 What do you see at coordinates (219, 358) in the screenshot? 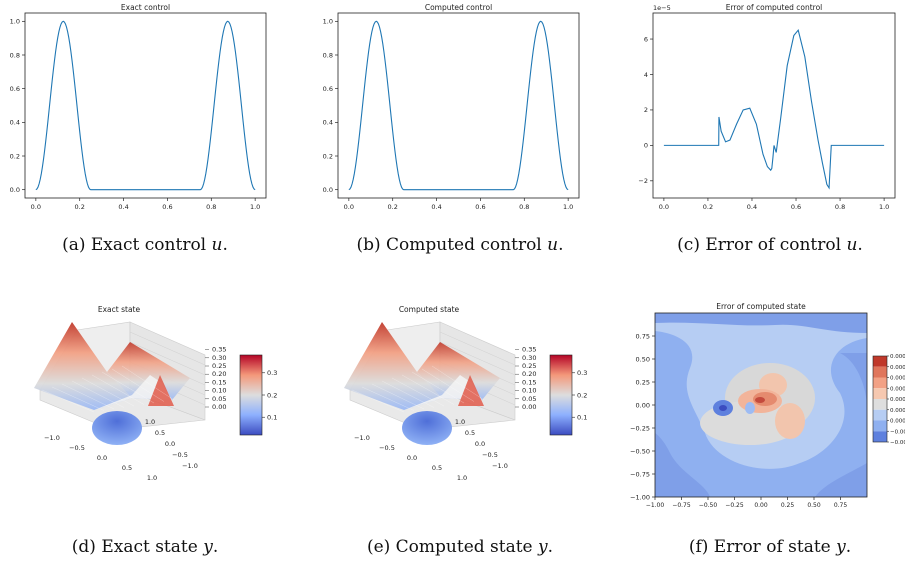
I see `z-tick-label: 0.30` at bounding box center [219, 358].